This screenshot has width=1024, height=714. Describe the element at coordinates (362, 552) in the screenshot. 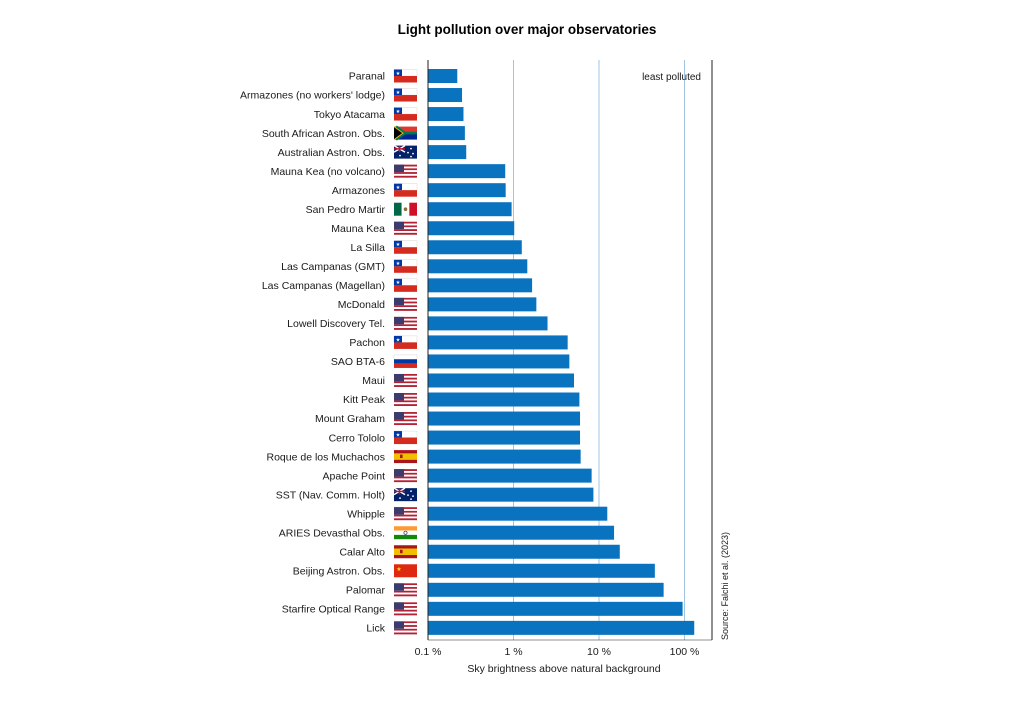

I see `category-label: Calar Alto` at that location.